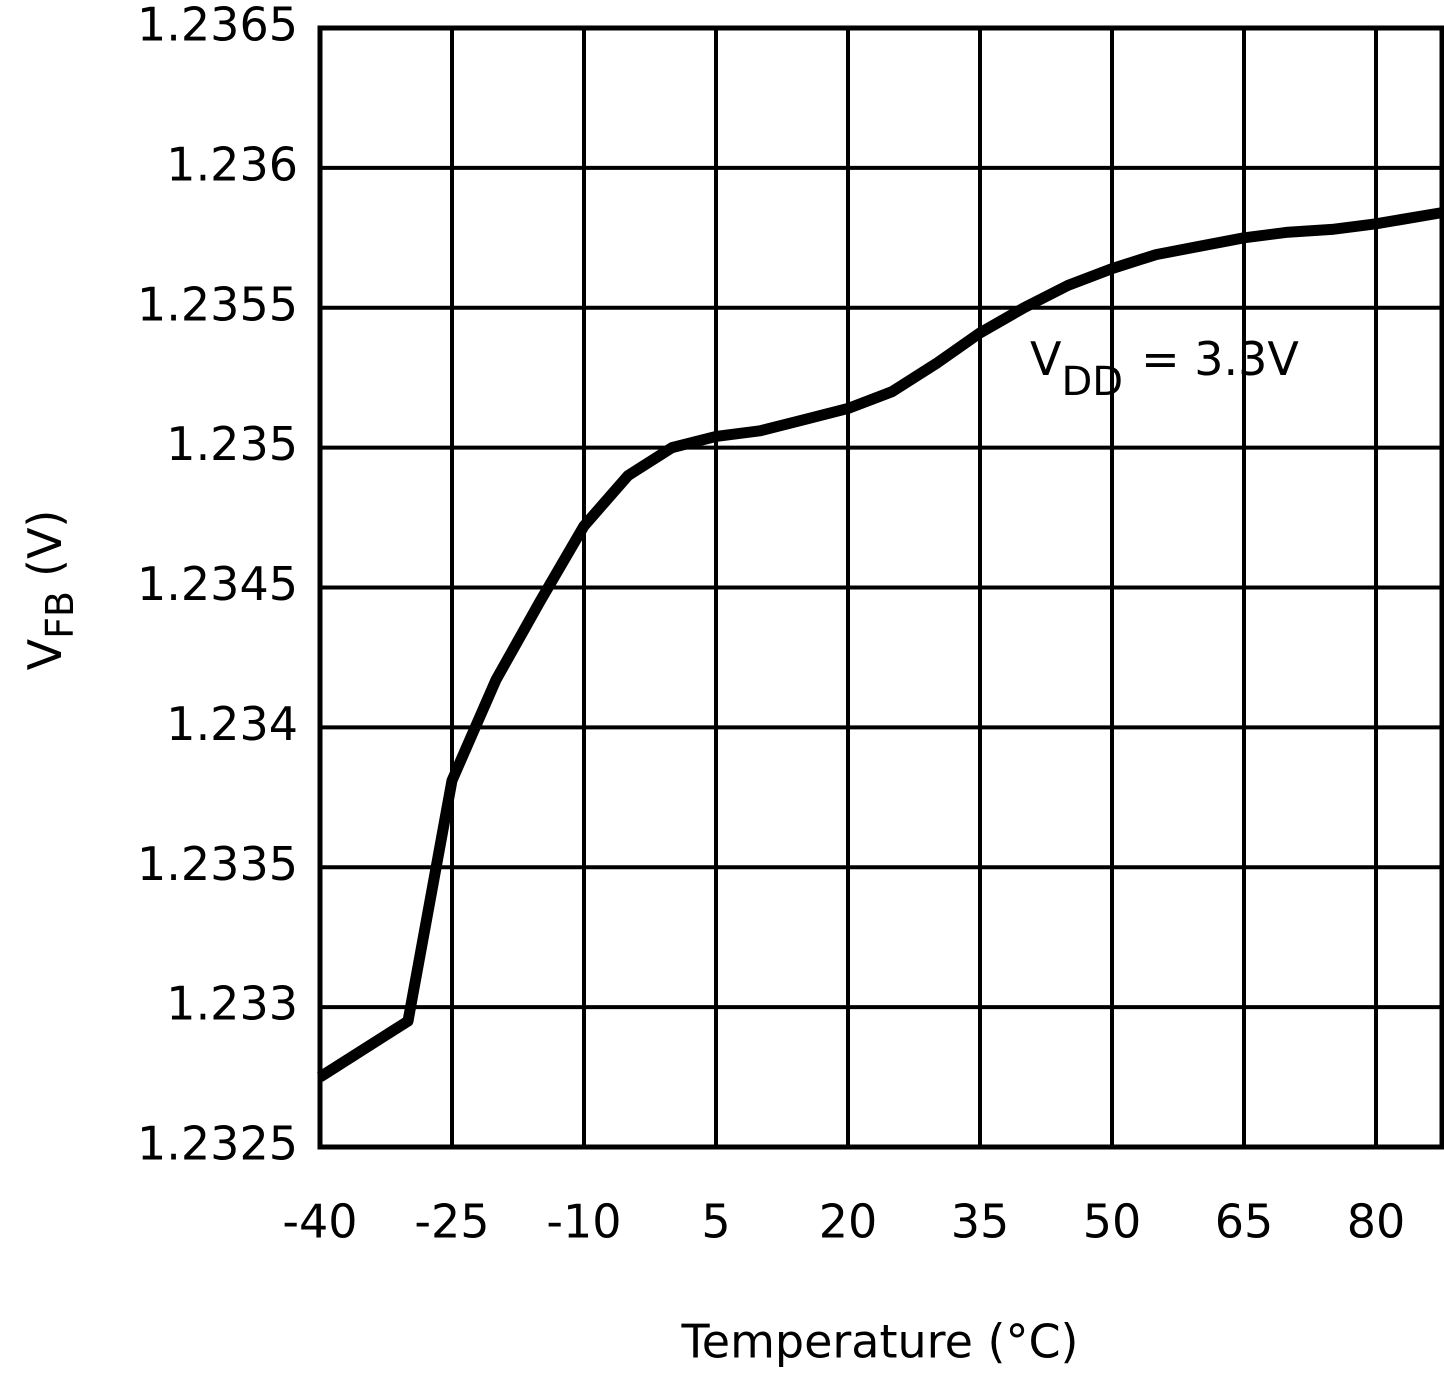 Image resolution: width=1444 pixels, height=1381 pixels. Describe the element at coordinates (1220, 359) in the screenshot. I see `annotation-rest: = 3.3V` at that location.